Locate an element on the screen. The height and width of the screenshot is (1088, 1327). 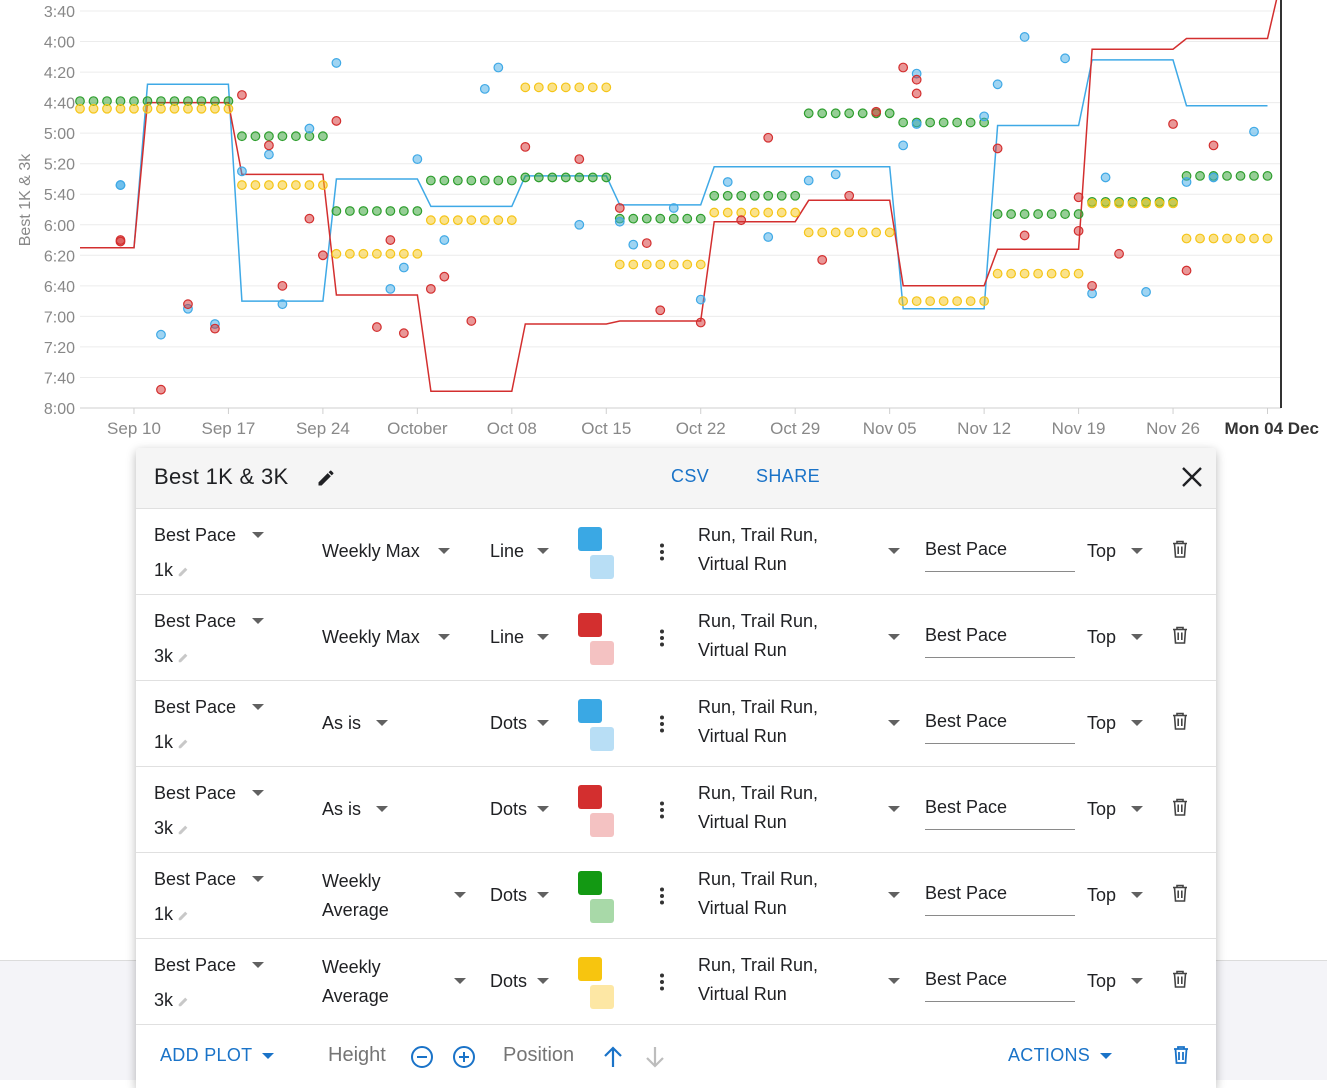
add-plot-chevron-down-icon is located at coordinates (268, 1056).